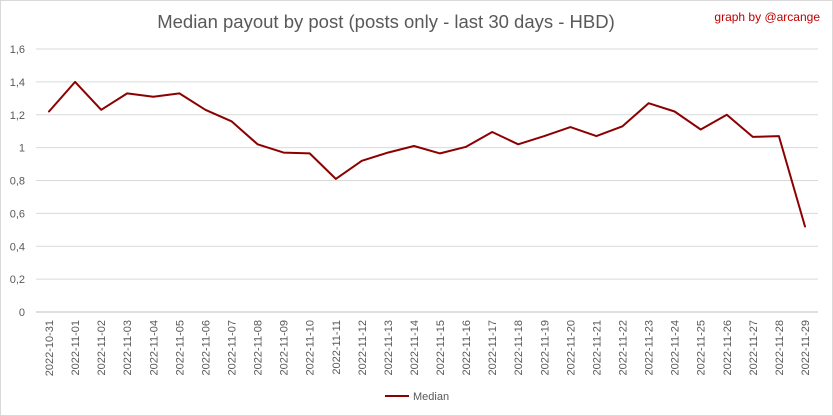  Describe the element at coordinates (415, 347) in the screenshot. I see `x-tick-label: 2022-11-14` at that location.